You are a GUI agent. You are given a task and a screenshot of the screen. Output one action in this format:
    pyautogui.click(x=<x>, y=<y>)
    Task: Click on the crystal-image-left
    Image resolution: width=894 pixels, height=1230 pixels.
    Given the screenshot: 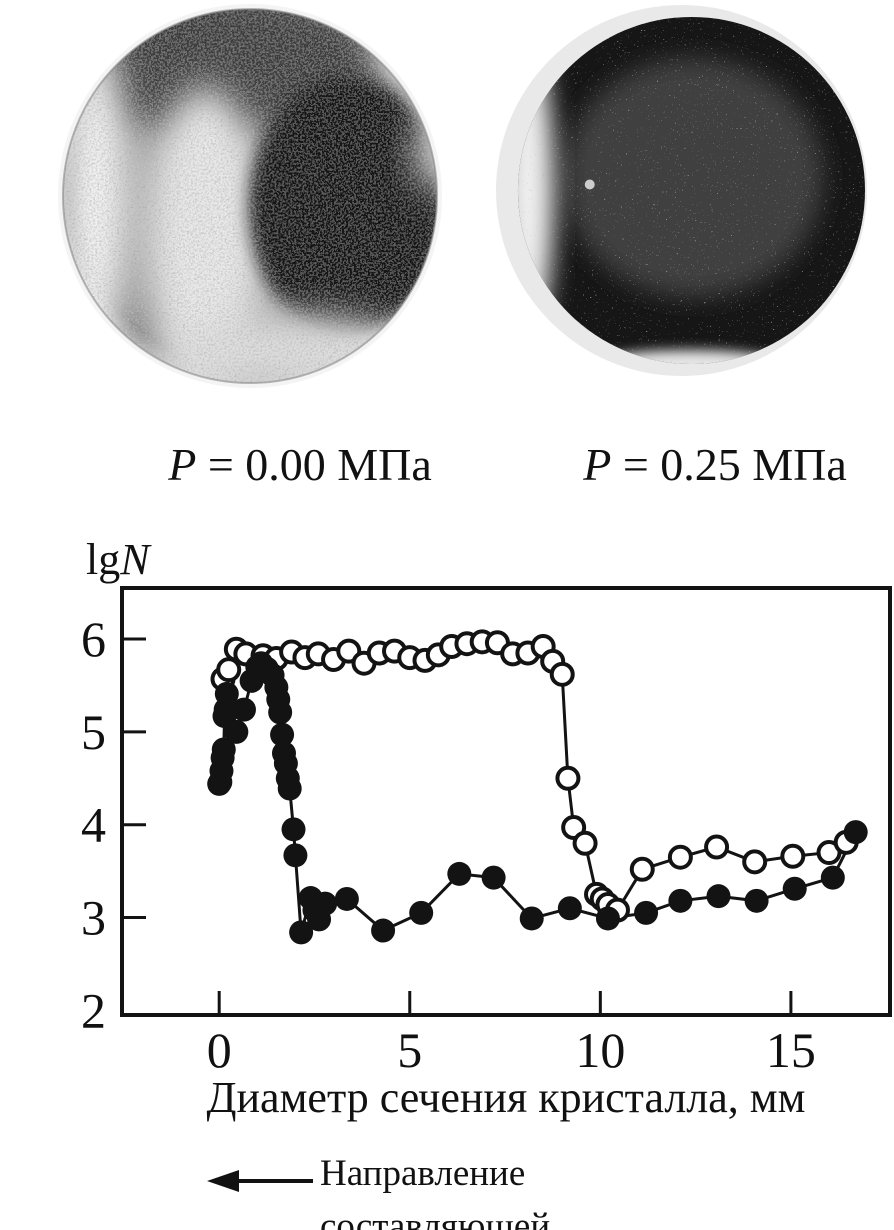 What is the action you would take?
    pyautogui.click(x=250, y=196)
    